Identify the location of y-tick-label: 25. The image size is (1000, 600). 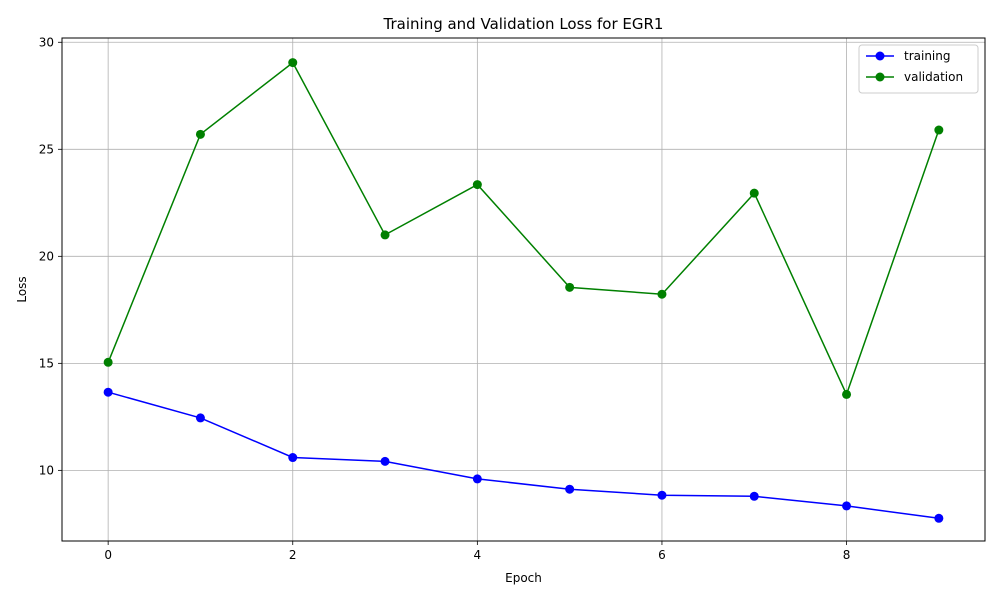
(46, 149).